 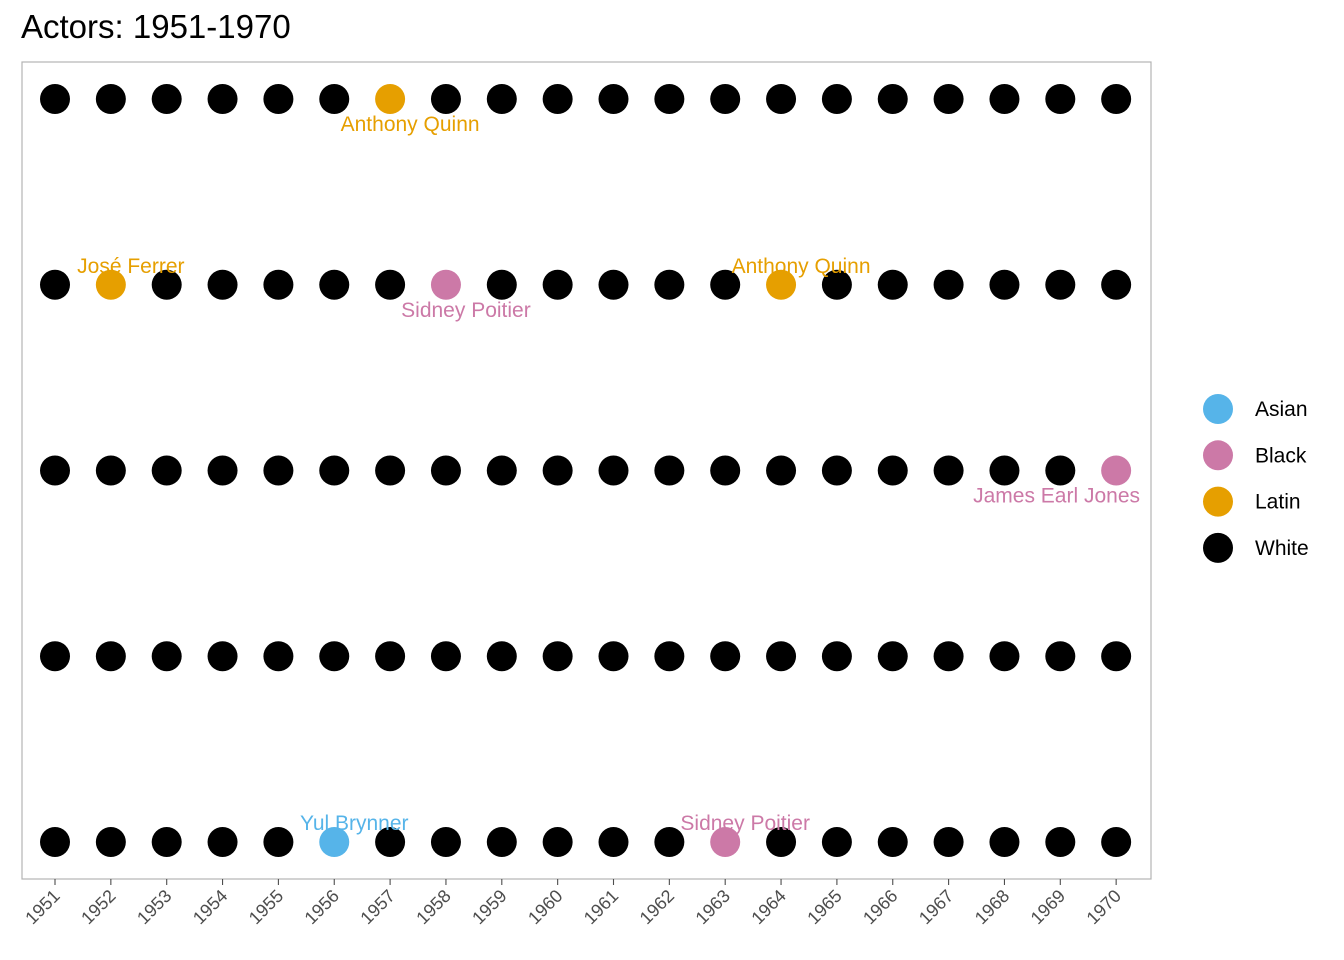 I want to click on point-label-1964-row-2: Anthony Quinn, so click(x=801, y=266).